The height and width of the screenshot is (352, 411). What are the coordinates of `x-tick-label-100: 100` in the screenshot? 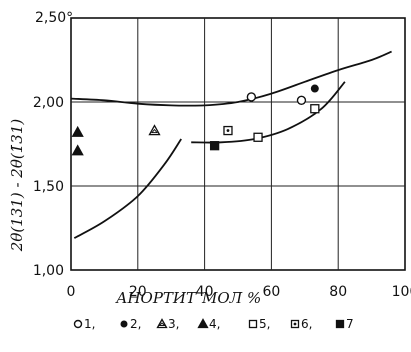 It's located at (401, 292).